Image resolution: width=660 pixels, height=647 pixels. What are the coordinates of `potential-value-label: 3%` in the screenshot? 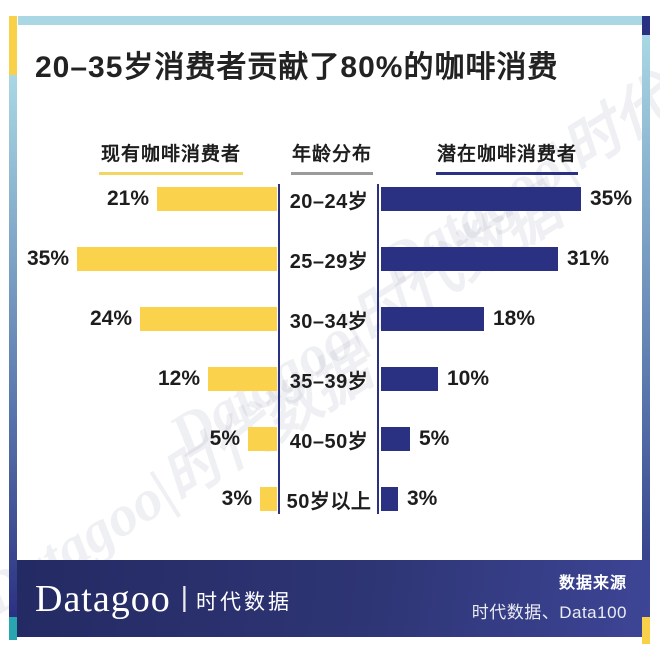 It's located at (422, 498).